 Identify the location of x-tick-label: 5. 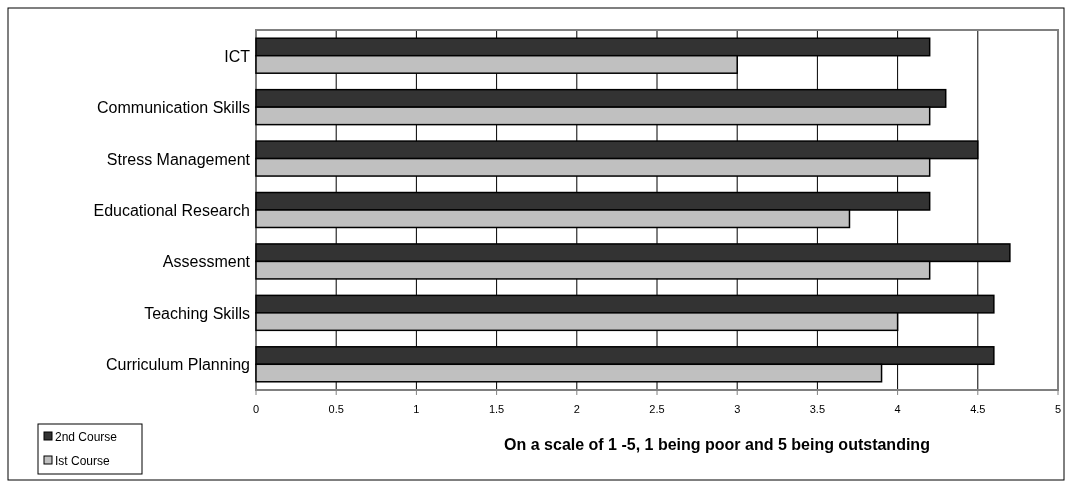
(1058, 409).